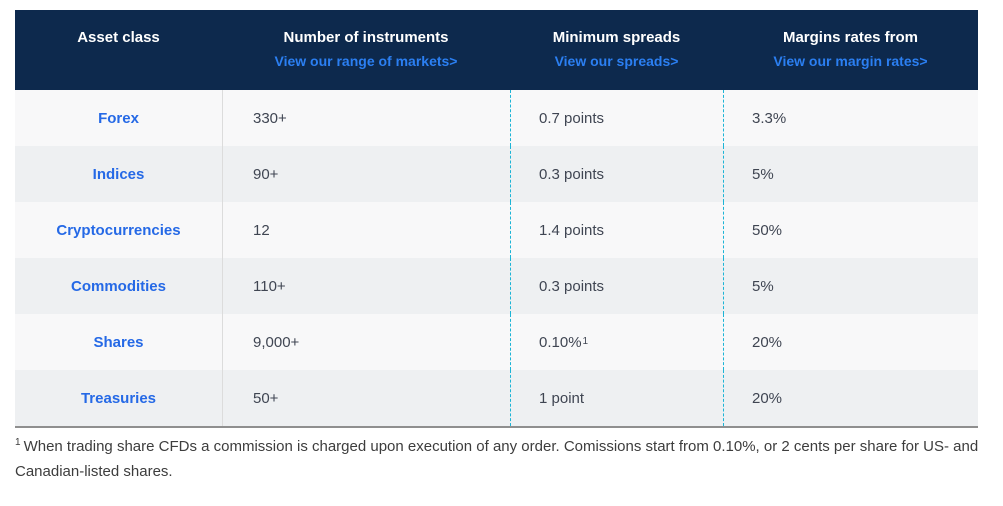  Describe the element at coordinates (366, 118) in the screenshot. I see `instruments-cell: 330+` at that location.